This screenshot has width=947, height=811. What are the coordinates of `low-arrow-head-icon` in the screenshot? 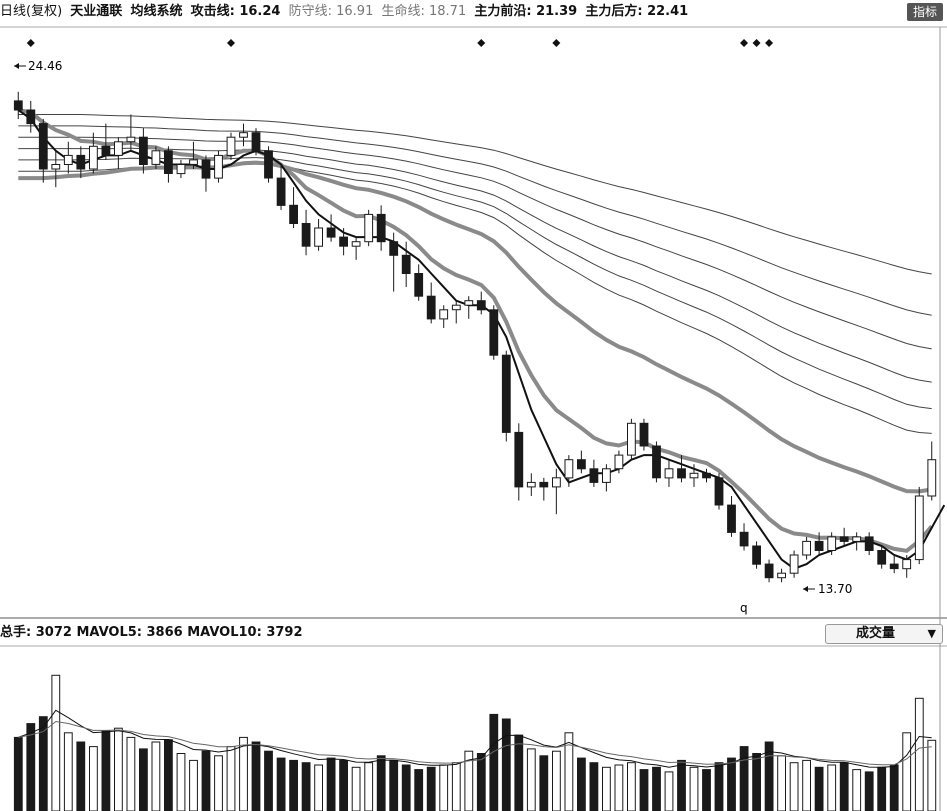 It's located at (805, 589).